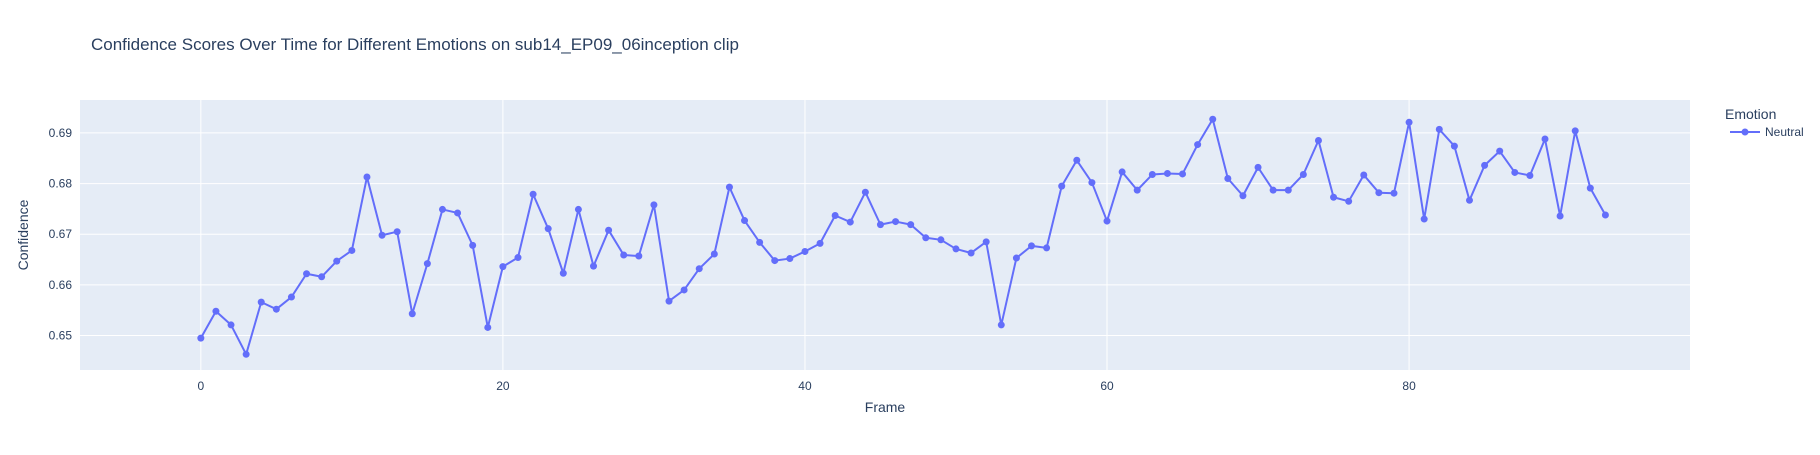 Image resolution: width=1820 pixels, height=455 pixels. What do you see at coordinates (1764, 122) in the screenshot?
I see `legend: Emotion Neutral` at bounding box center [1764, 122].